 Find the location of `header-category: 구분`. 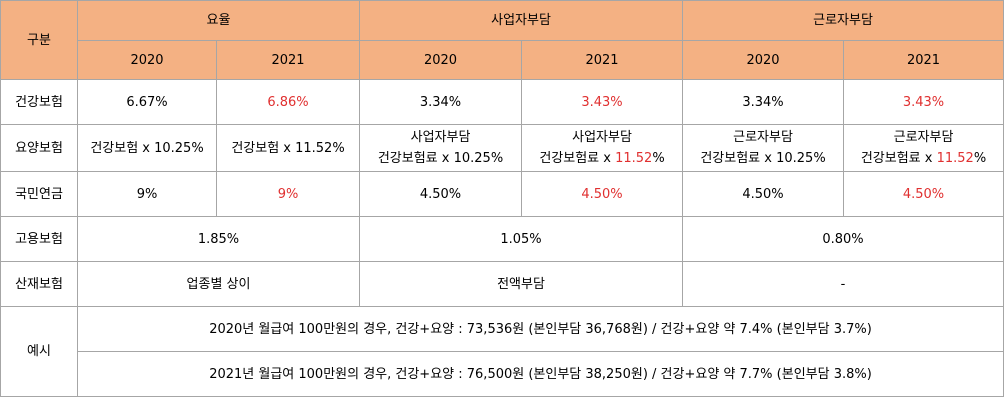

header-category: 구분 is located at coordinates (39, 40).